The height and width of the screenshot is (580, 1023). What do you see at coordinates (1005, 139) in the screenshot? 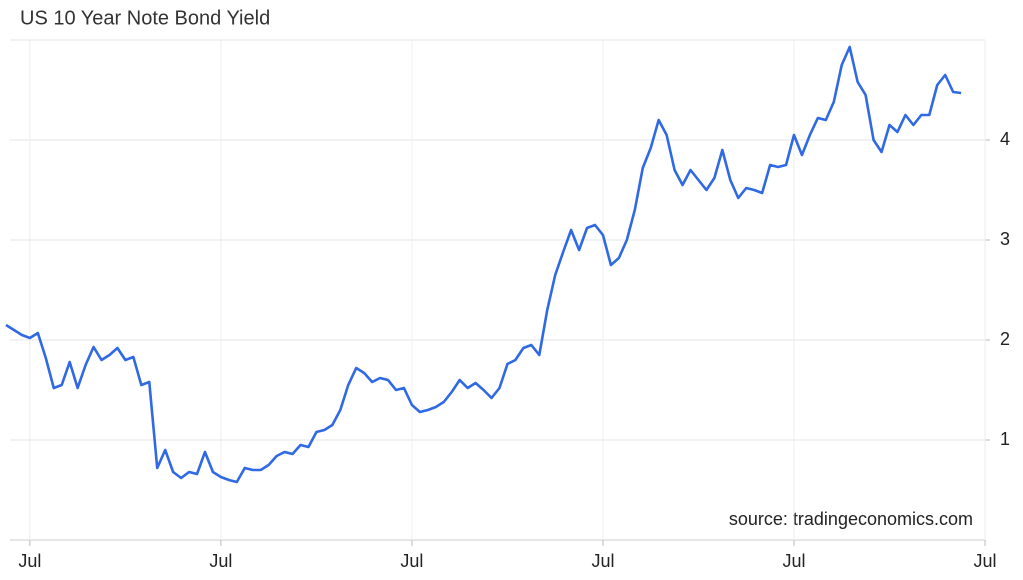
I see `y-tick-label: 4` at bounding box center [1005, 139].